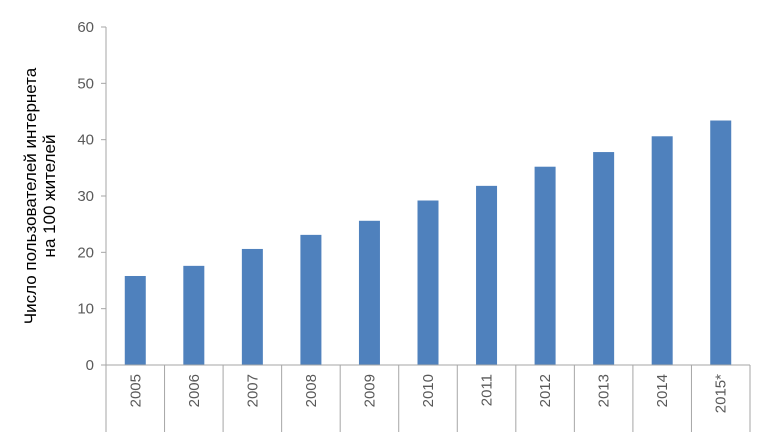  I want to click on bar-2012, so click(545, 265).